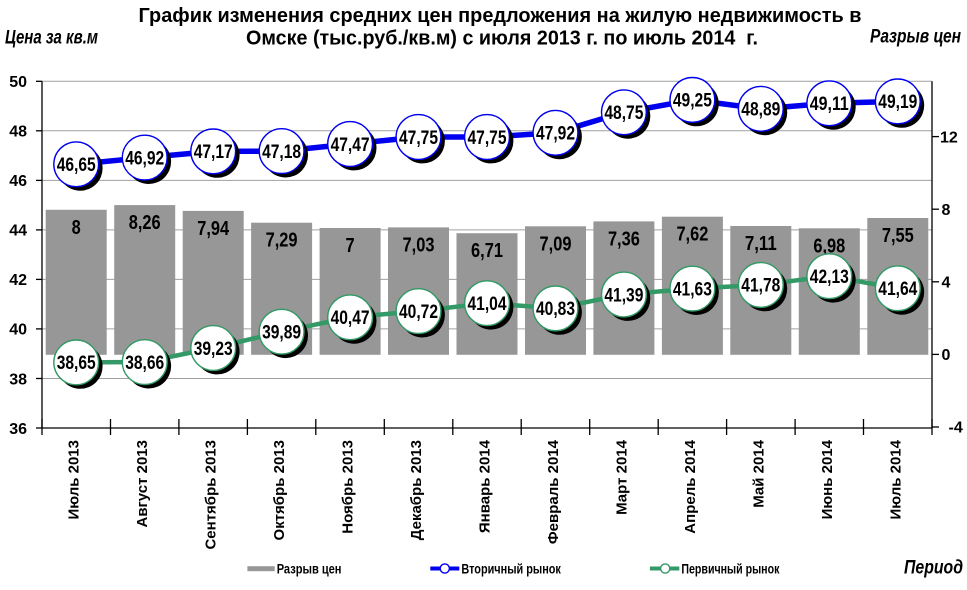  I want to click on svg-text: 50, so click(18, 82).